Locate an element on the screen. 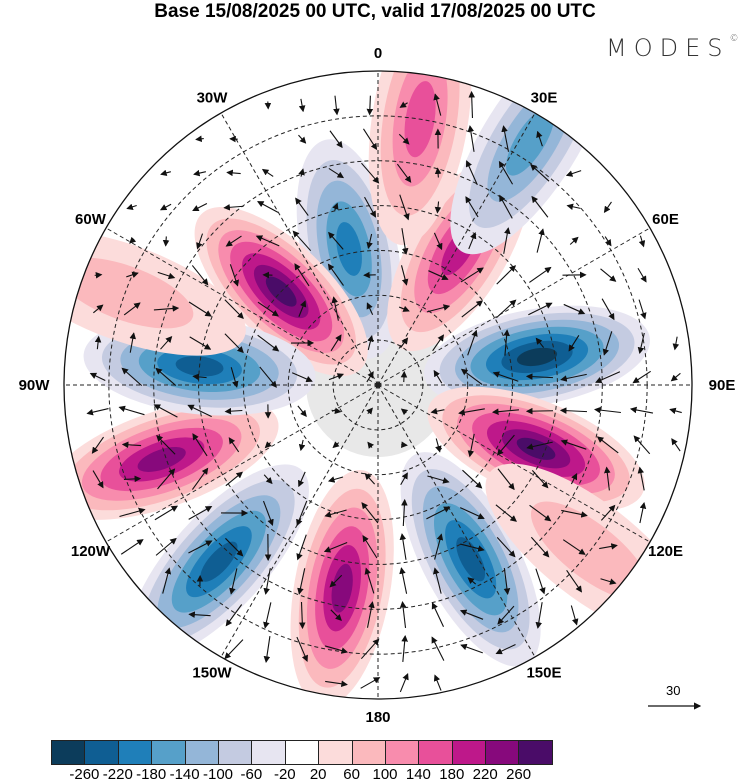 The image size is (750, 783). longitude-label: 60W is located at coordinates (91, 219).